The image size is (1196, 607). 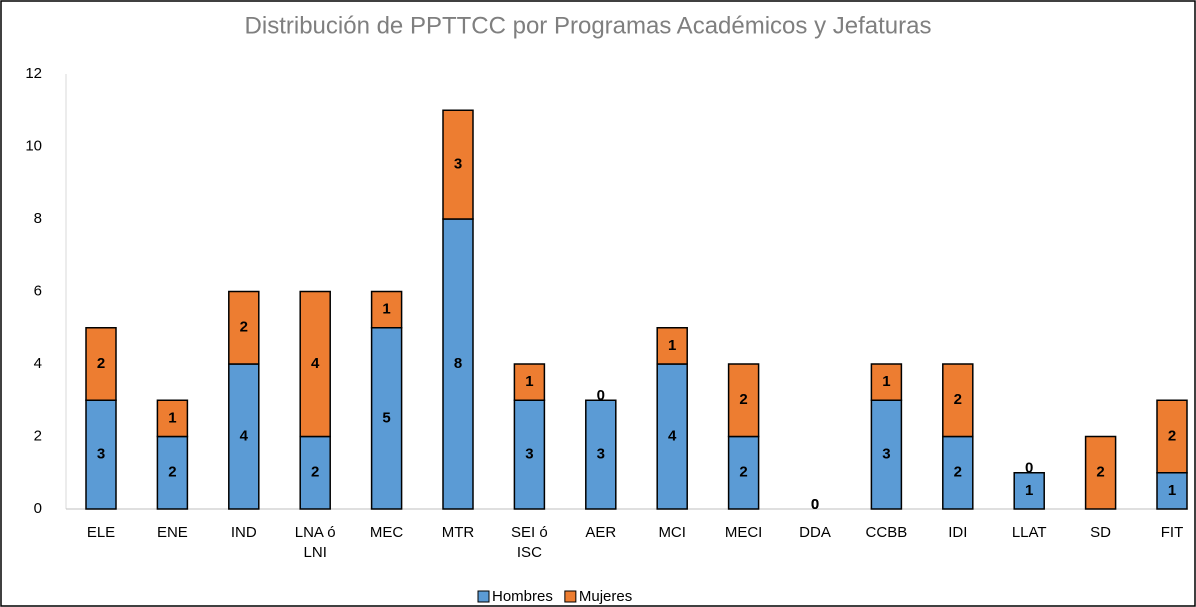 I want to click on x-tick-label: MCI, so click(x=672, y=532).